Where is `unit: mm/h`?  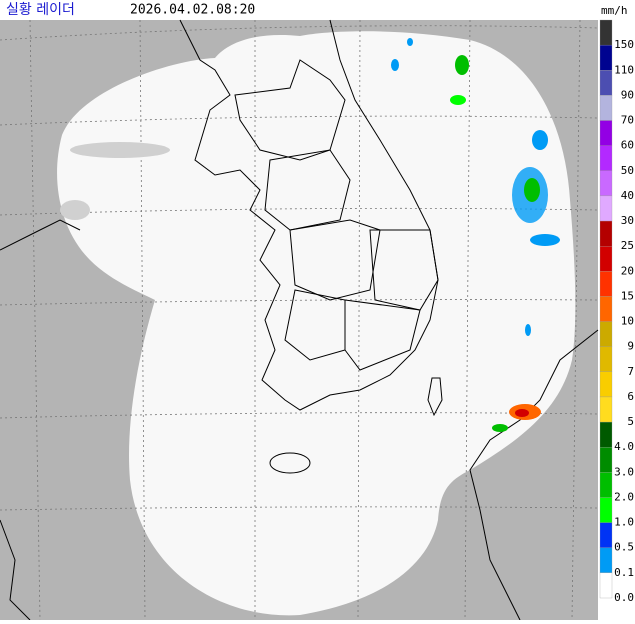
unit: mm/h is located at coordinates (614, 10).